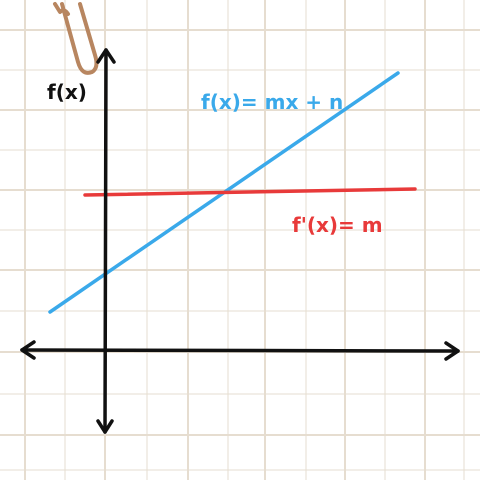  I want to click on function-label: f(x)= mx + n, so click(272, 102).